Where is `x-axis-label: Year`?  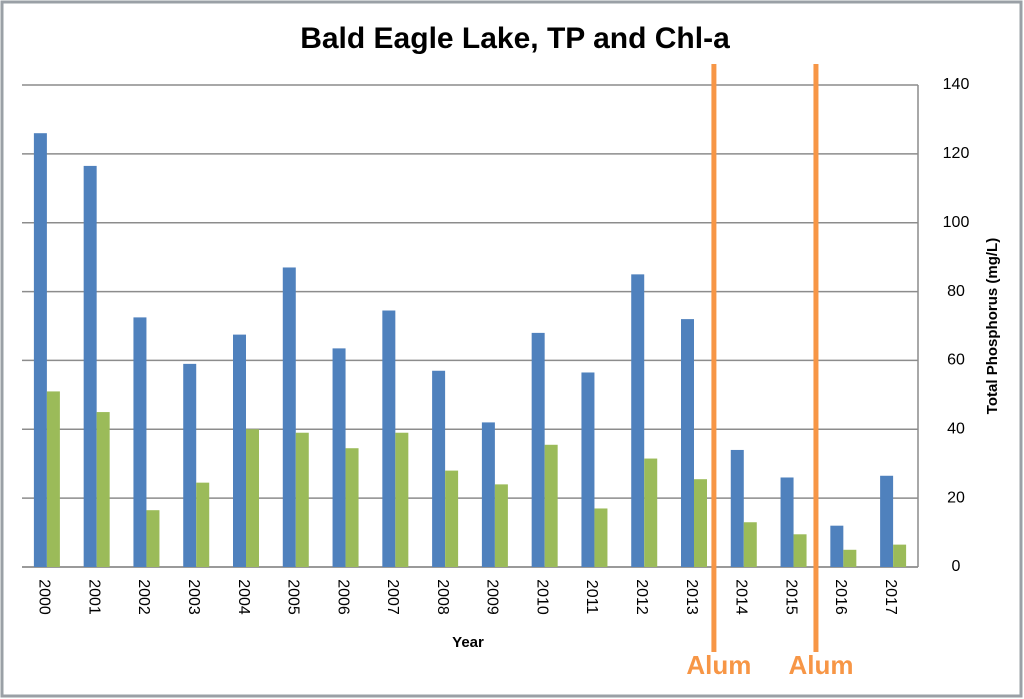 x-axis-label: Year is located at coordinates (468, 642).